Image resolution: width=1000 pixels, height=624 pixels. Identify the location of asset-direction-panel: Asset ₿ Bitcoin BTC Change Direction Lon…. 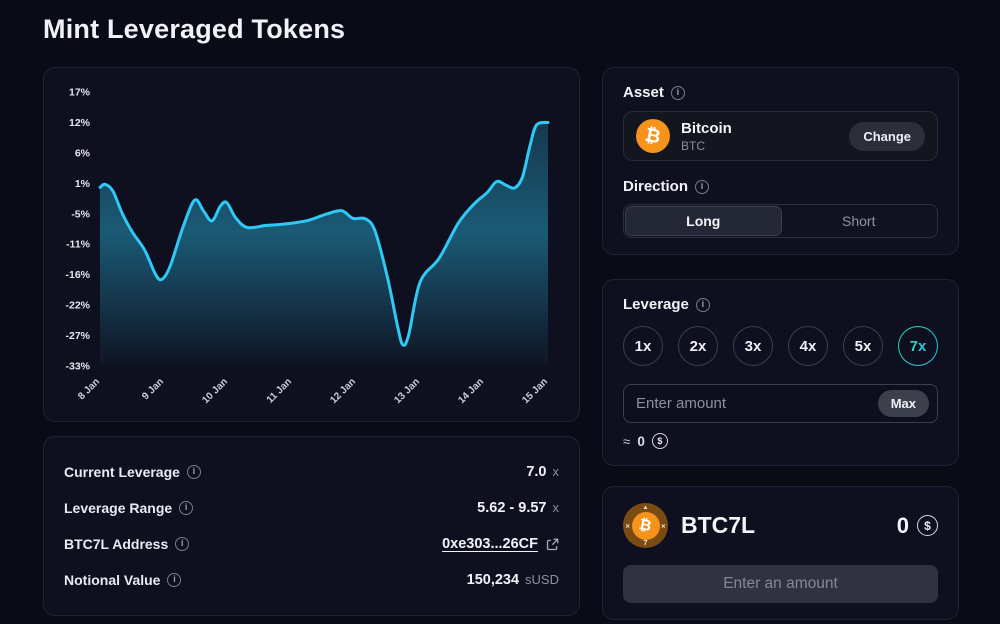
(780, 161).